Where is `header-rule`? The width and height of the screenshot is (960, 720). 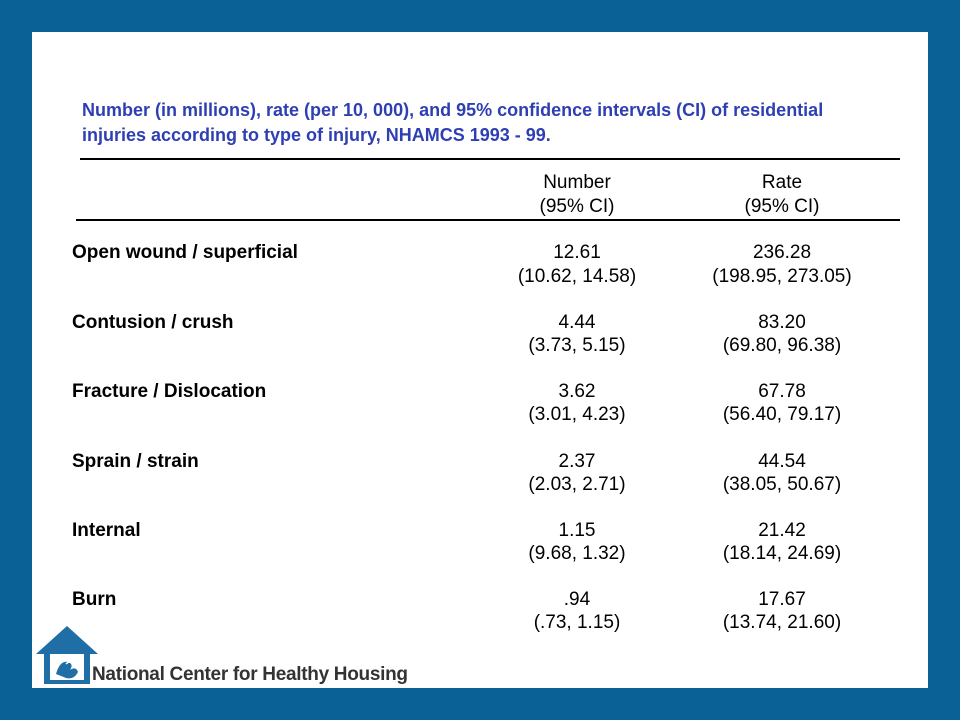 header-rule is located at coordinates (488, 220).